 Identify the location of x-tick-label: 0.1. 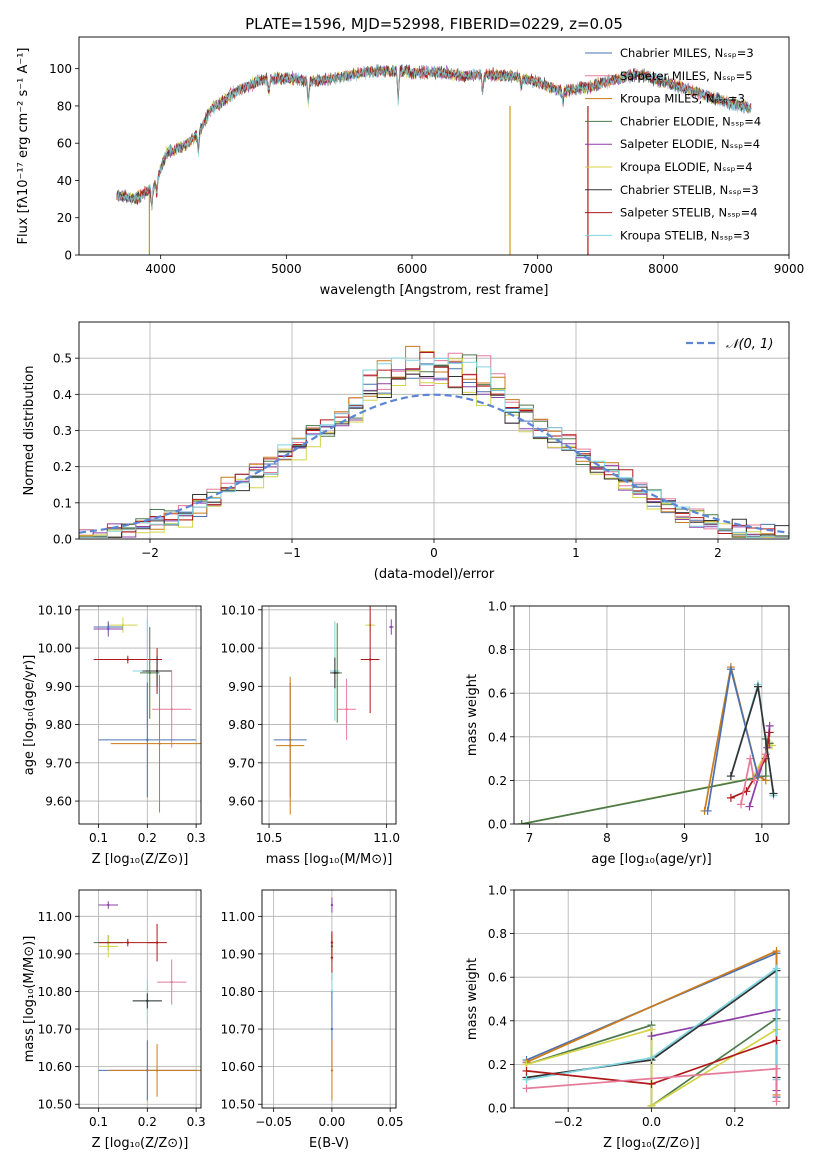
(98, 838).